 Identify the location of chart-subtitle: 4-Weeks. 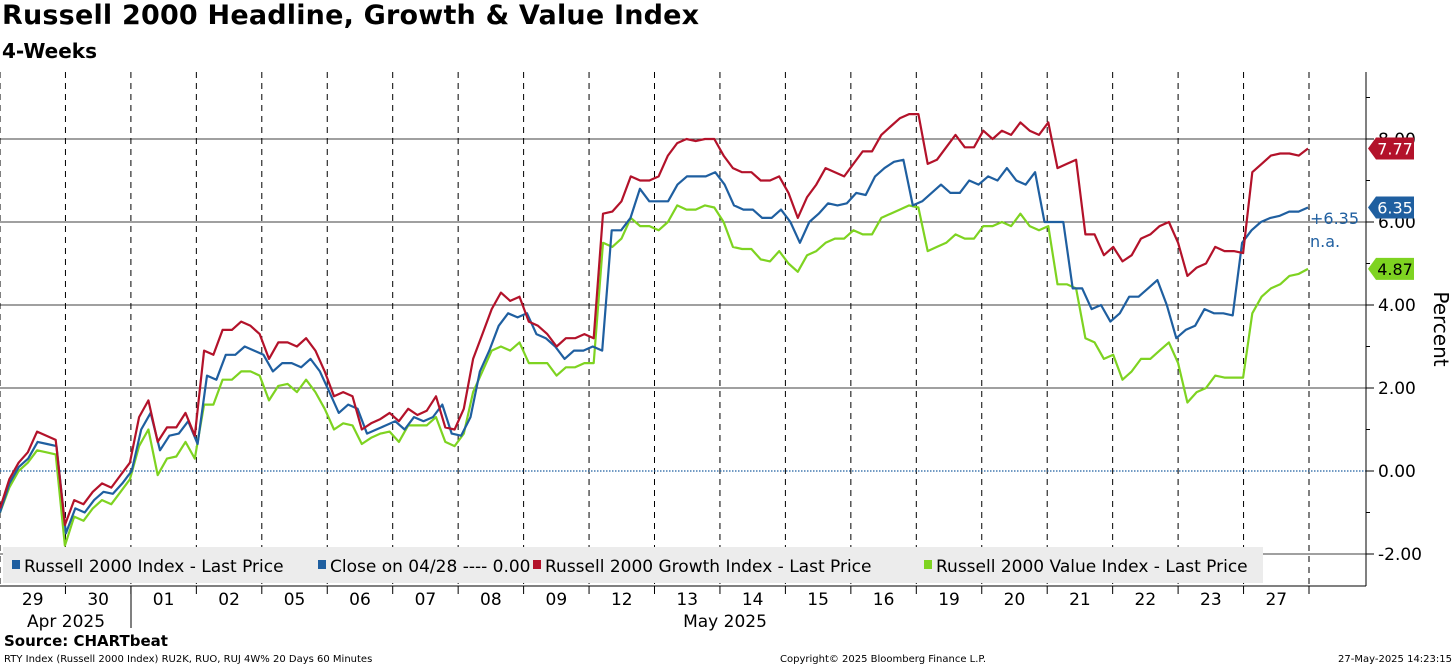
(49, 51).